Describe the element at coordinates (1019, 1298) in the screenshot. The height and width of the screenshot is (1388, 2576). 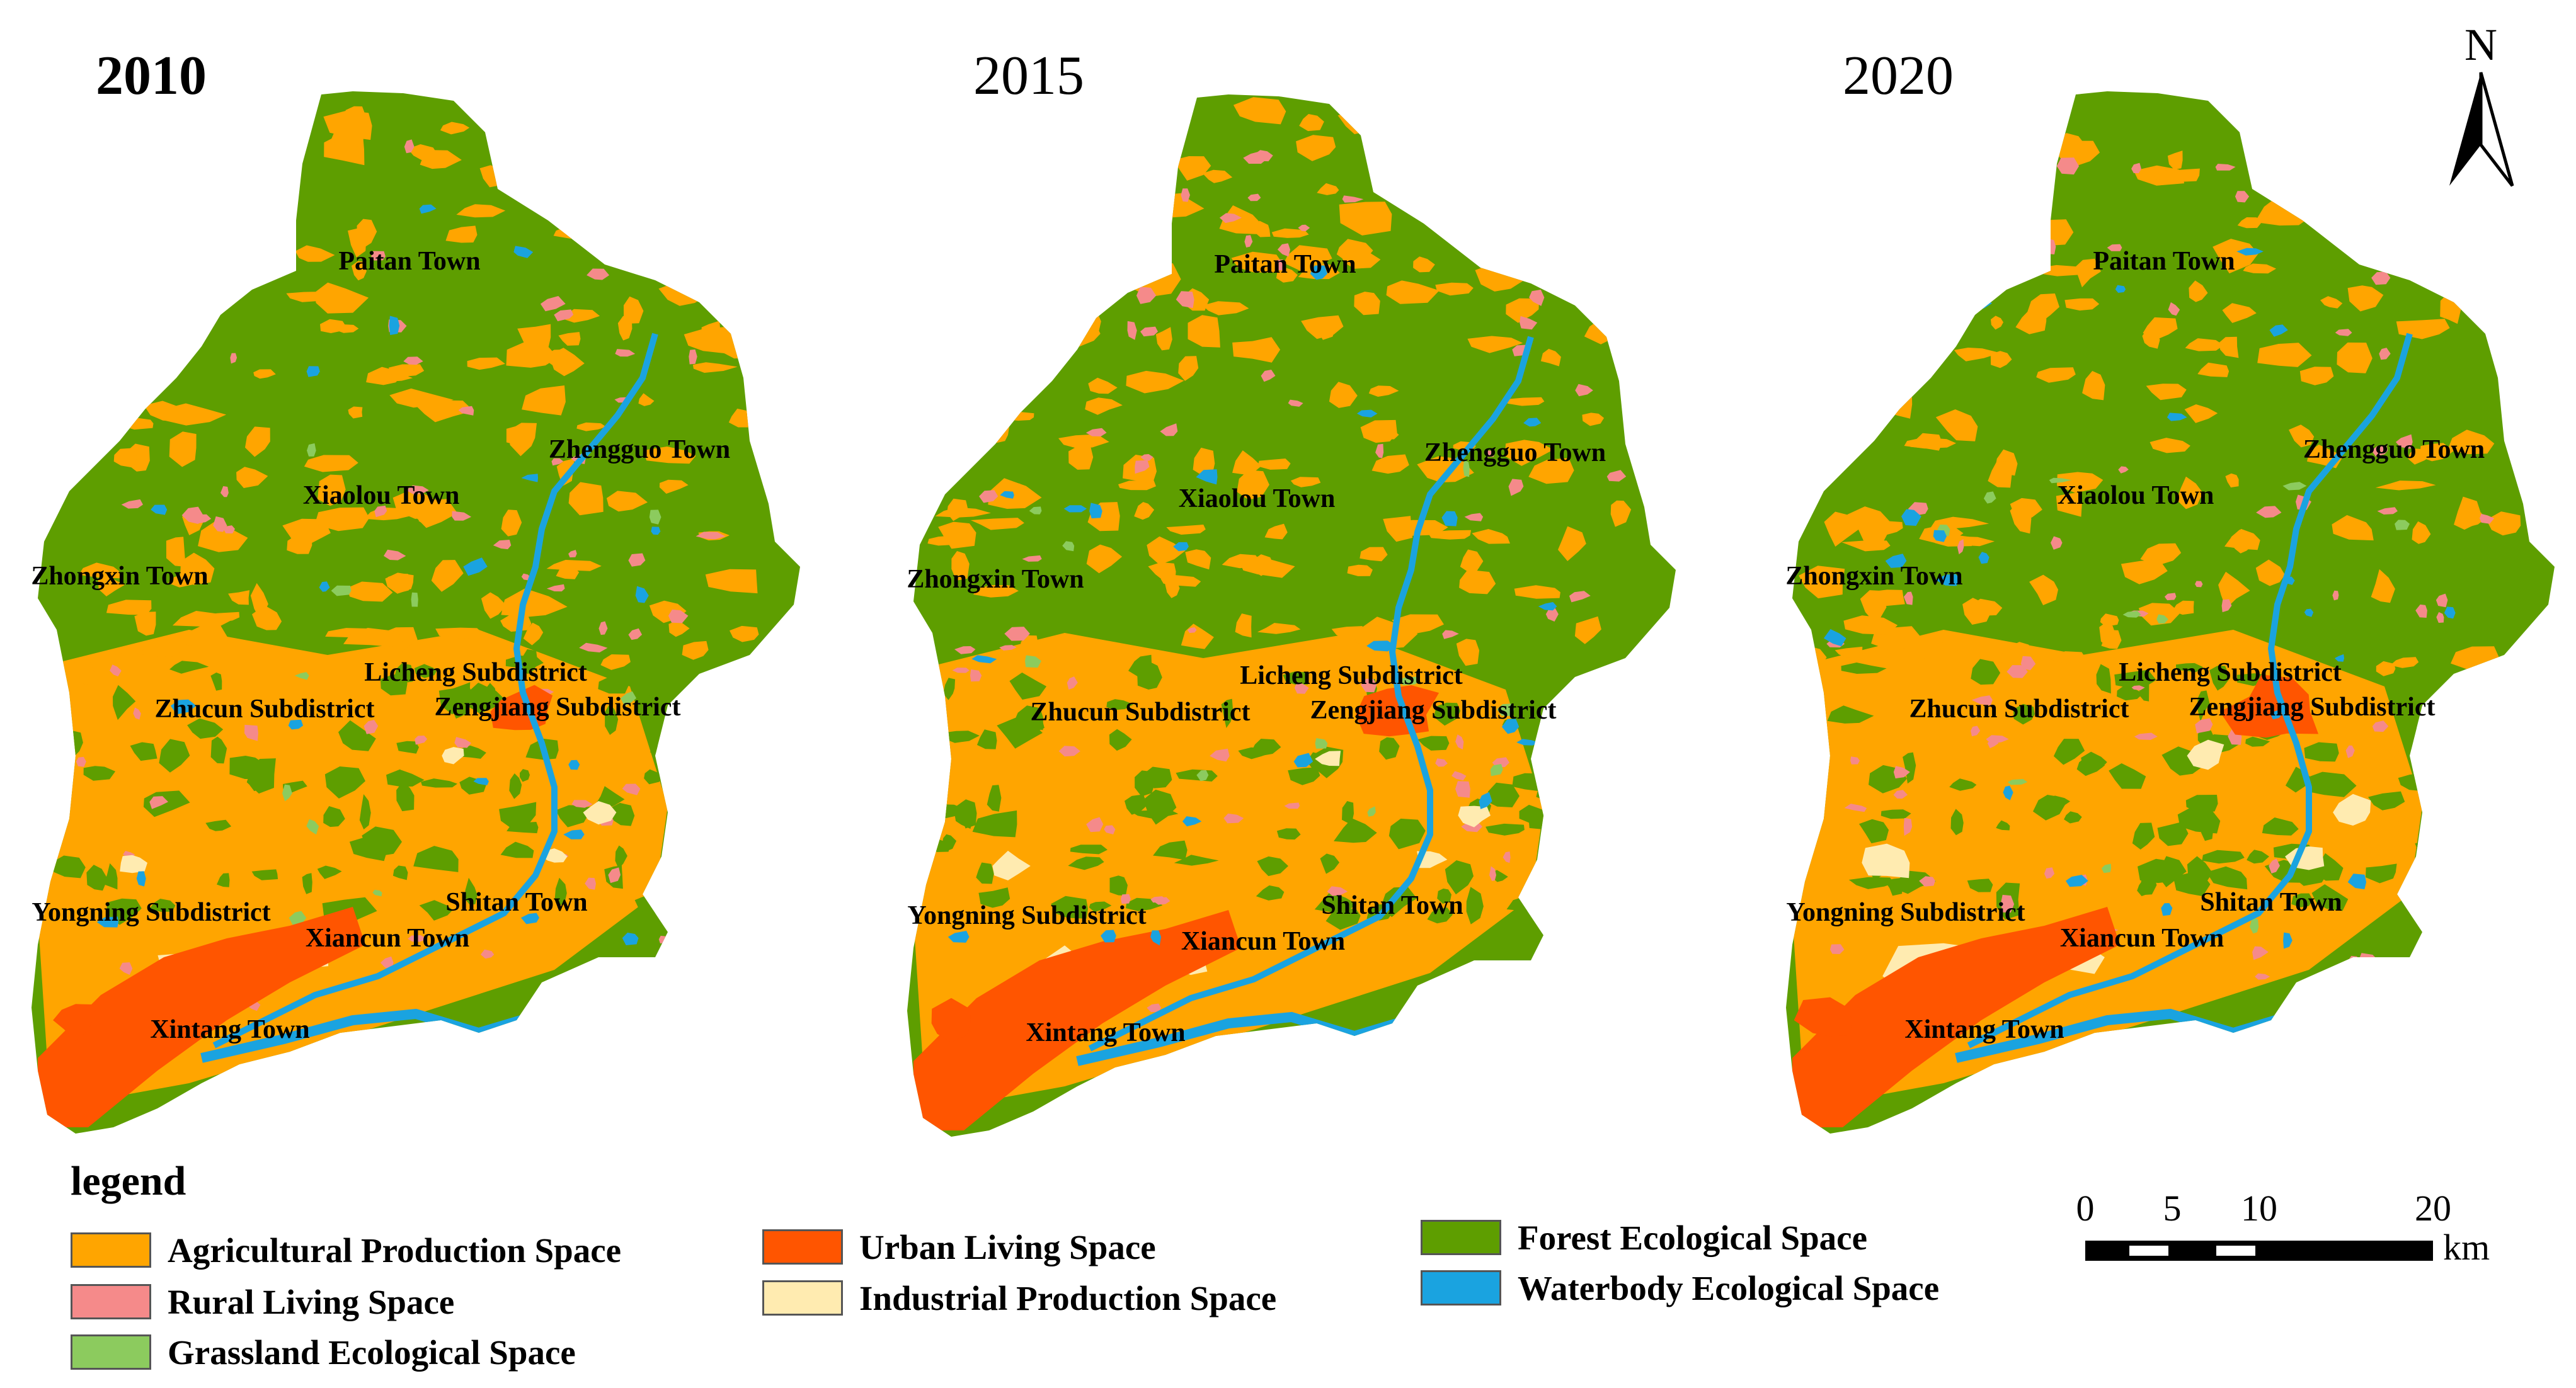
I see `legend-item: Industrial Production Space` at that location.